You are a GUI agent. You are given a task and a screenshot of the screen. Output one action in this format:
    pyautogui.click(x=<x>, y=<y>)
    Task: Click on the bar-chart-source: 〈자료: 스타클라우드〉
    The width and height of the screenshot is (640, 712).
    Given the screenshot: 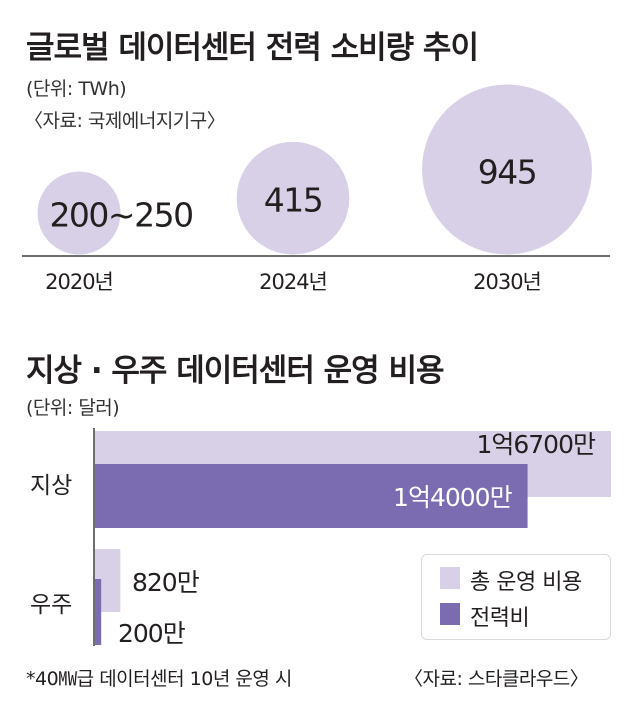 What is the action you would take?
    pyautogui.click(x=496, y=679)
    